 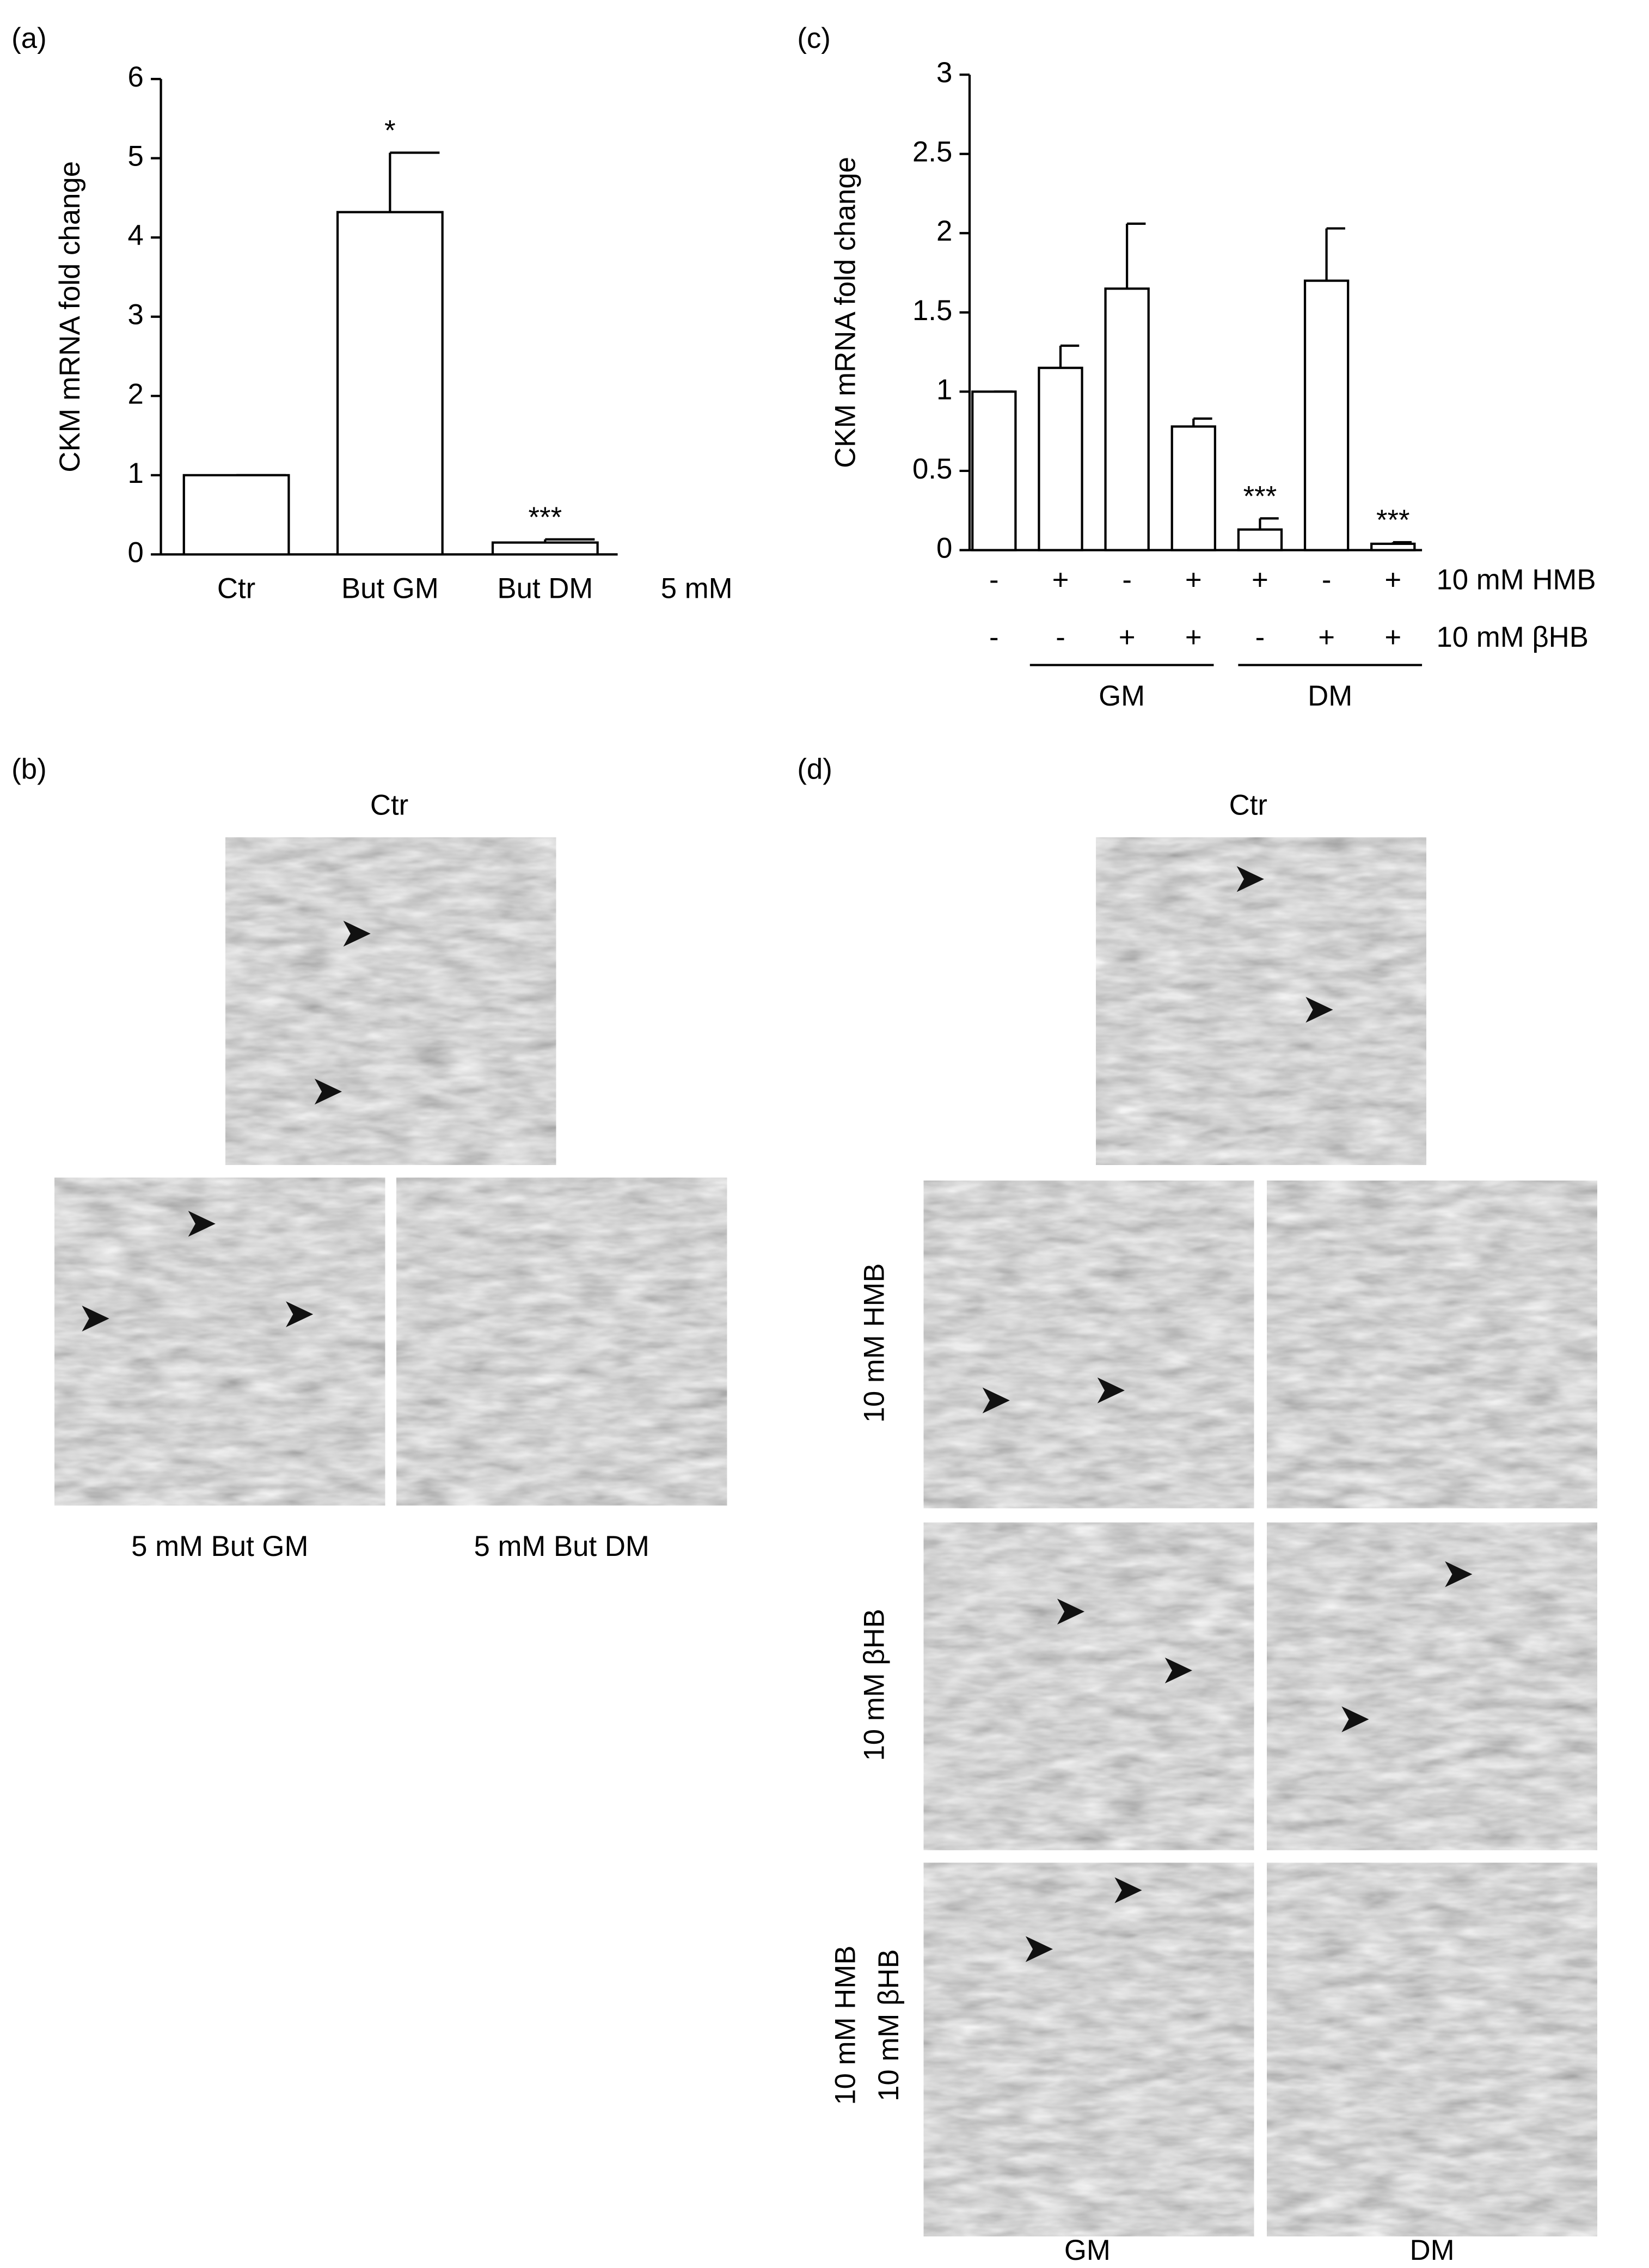 What do you see at coordinates (697, 588) in the screenshot?
I see `condition-label: 5 mM` at bounding box center [697, 588].